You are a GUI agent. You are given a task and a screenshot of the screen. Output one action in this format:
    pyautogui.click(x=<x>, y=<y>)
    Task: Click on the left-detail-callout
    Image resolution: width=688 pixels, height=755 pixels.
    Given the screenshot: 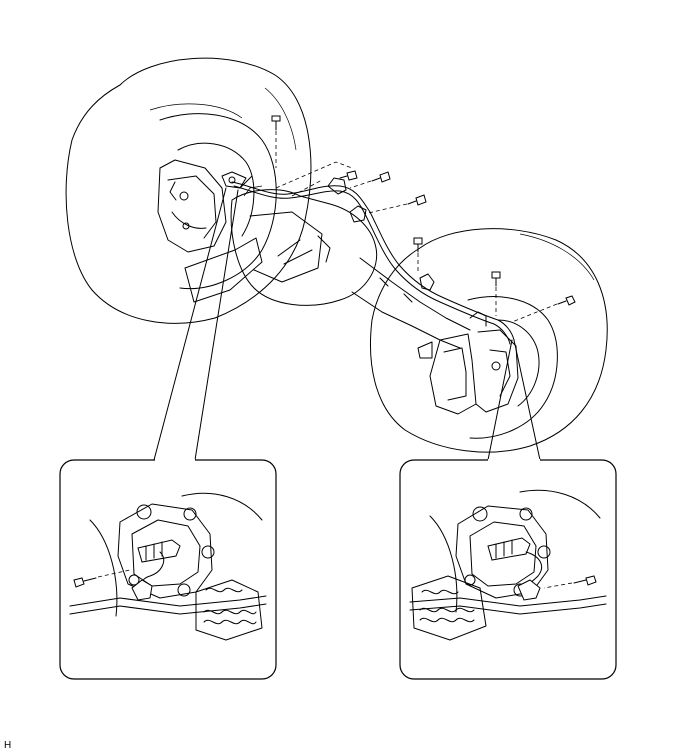 What is the action you would take?
    pyautogui.click(x=168, y=569)
    